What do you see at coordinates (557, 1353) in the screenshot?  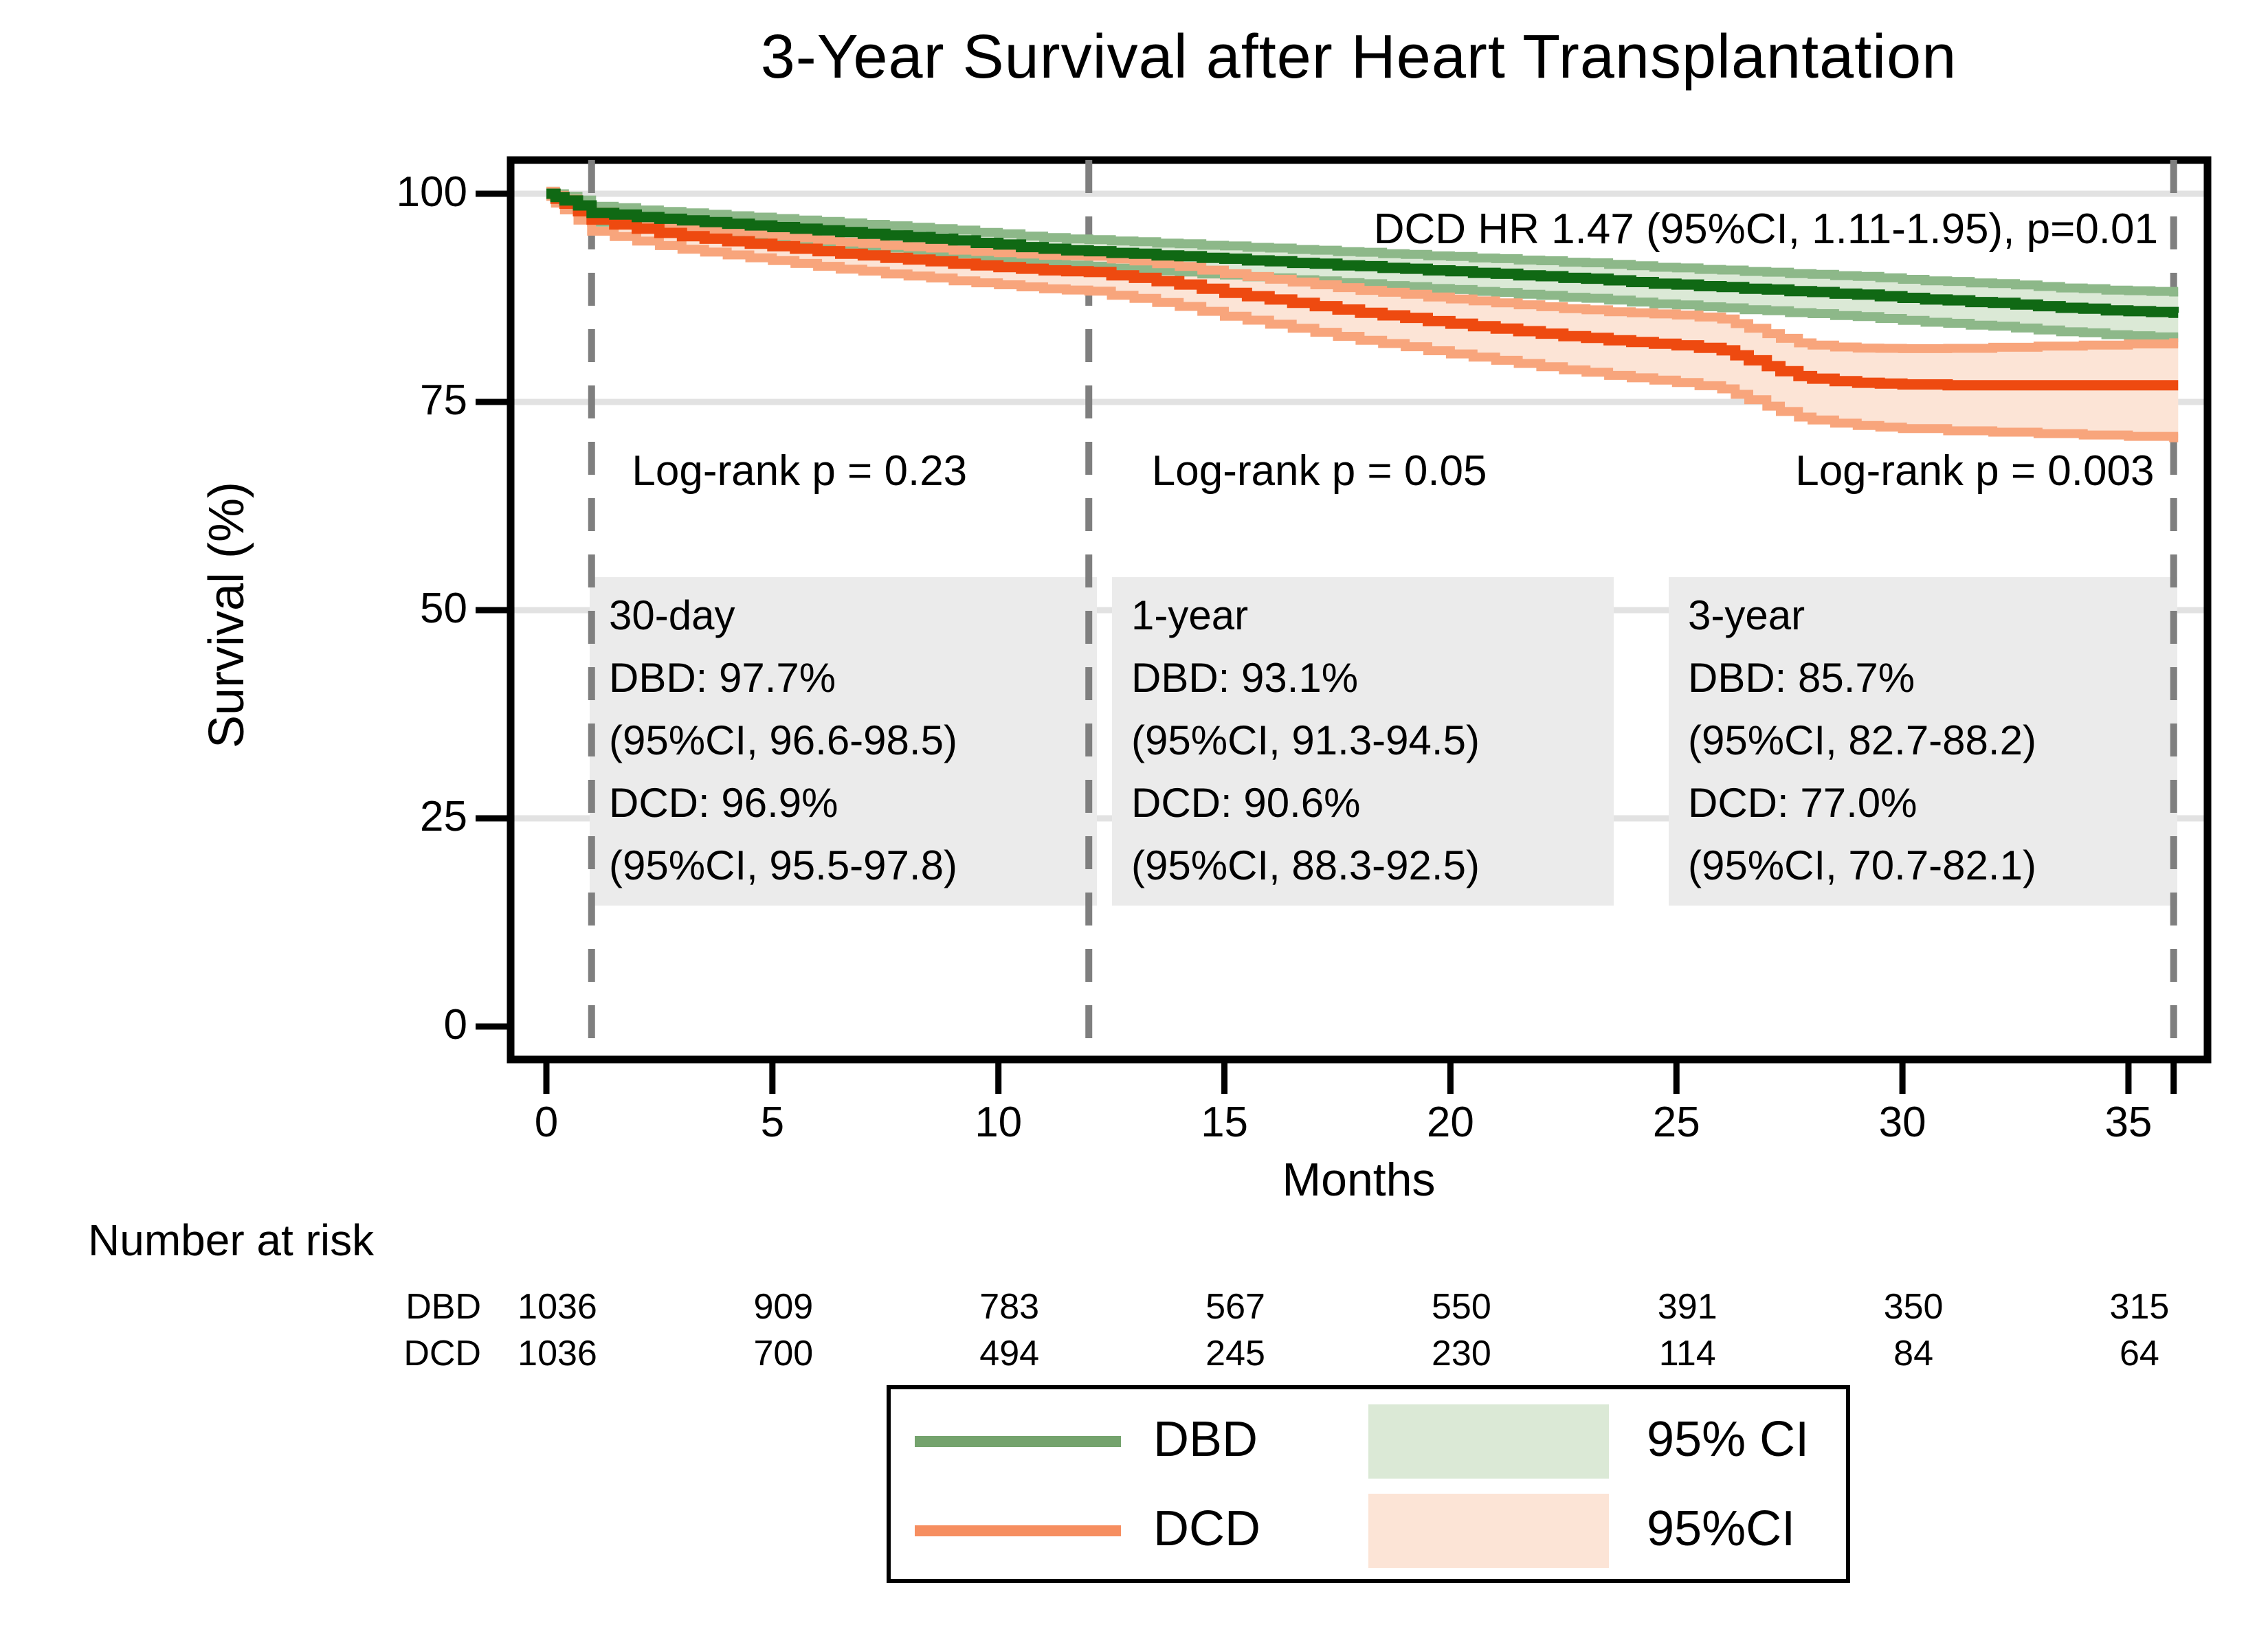 I see `risk-value-DCD-0: 1036` at bounding box center [557, 1353].